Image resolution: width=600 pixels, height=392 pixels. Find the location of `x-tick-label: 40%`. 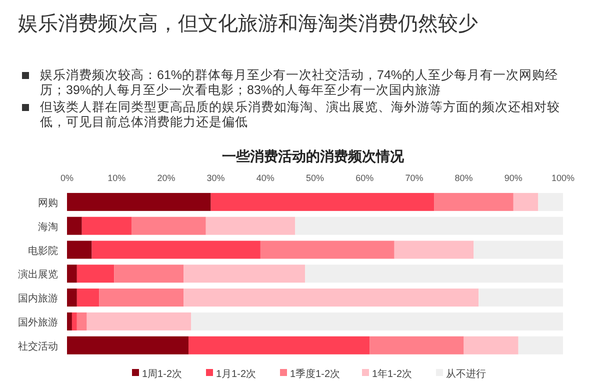

x-tick-label: 40% is located at coordinates (265, 178).